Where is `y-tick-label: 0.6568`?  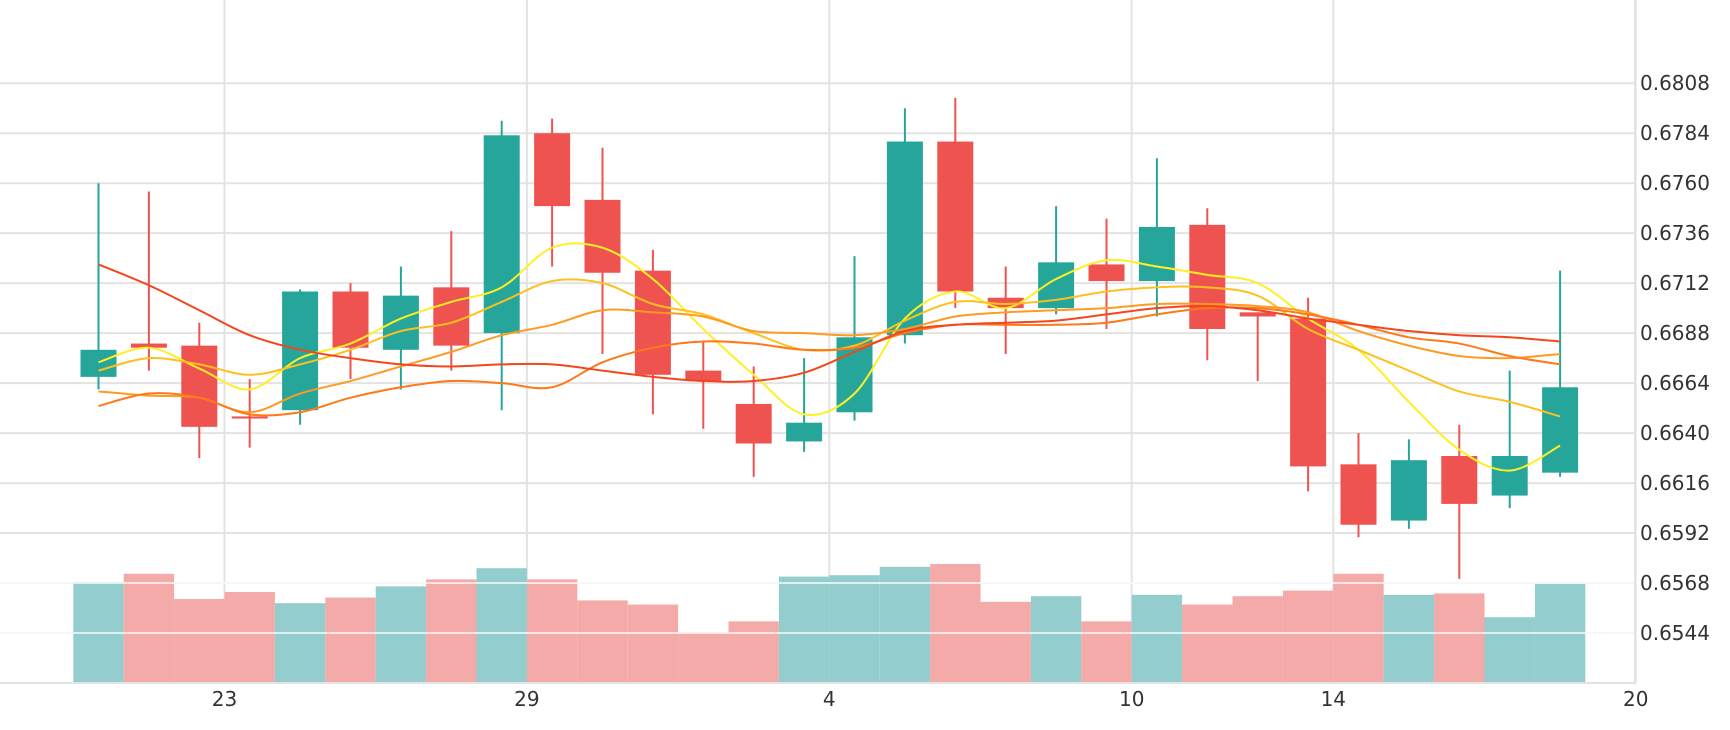
y-tick-label: 0.6568 is located at coordinates (1675, 583).